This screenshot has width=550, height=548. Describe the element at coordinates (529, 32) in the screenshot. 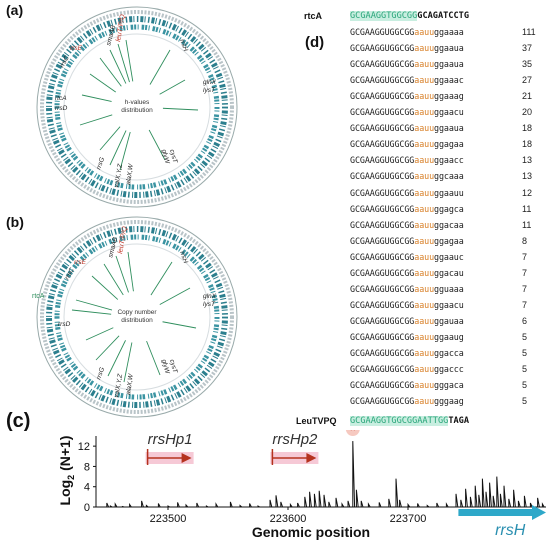

I see `read-count: 111` at that location.